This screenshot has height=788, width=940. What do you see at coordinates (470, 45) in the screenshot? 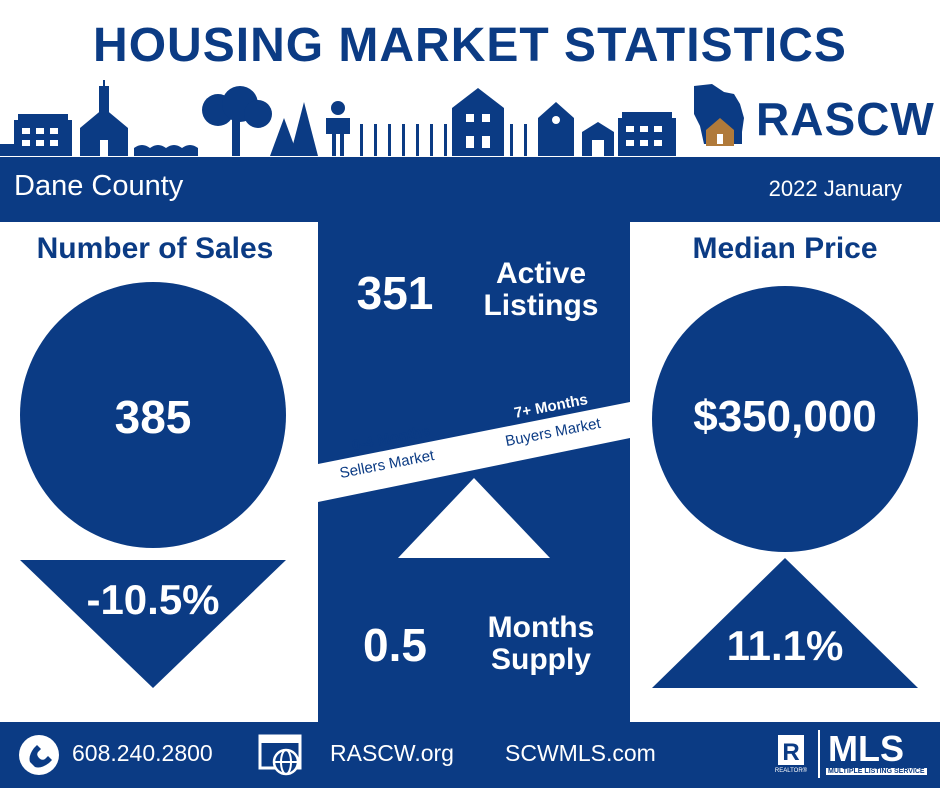
I see `page-title: HOUSING MARKET STATISTICS` at bounding box center [470, 45].